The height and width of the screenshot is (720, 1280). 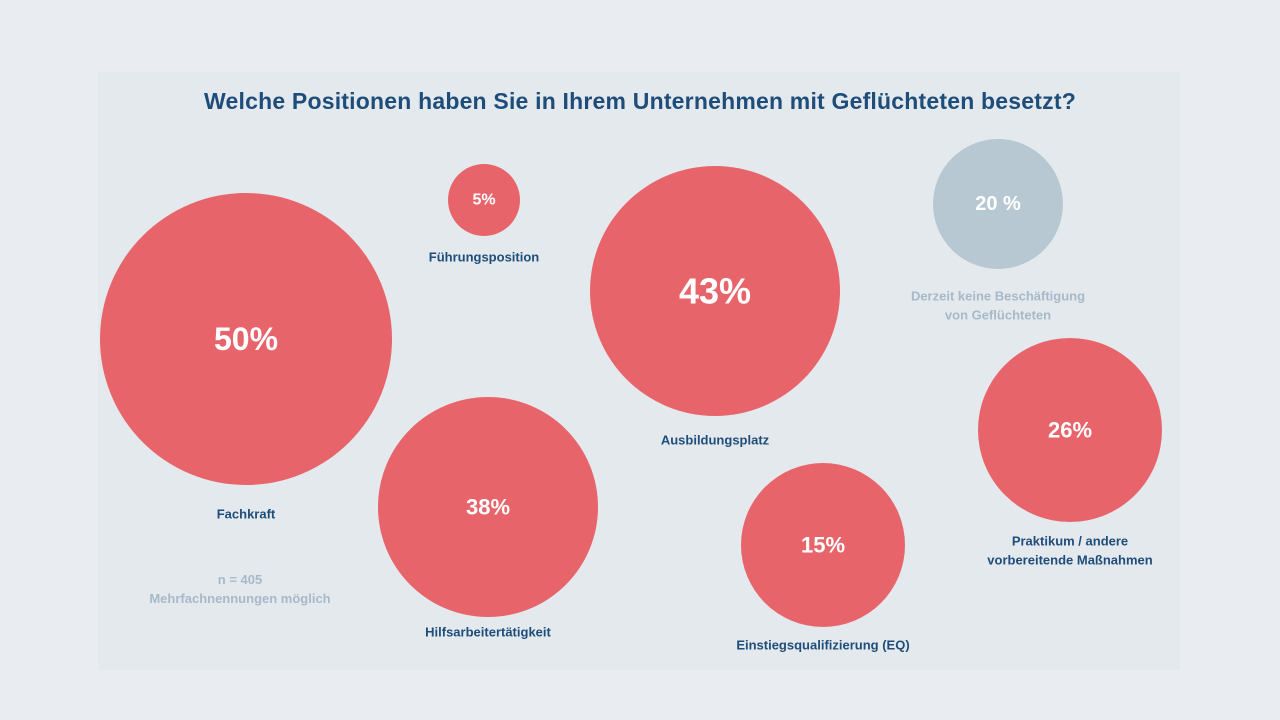 I want to click on bubble-fachkraft, so click(x=246, y=339).